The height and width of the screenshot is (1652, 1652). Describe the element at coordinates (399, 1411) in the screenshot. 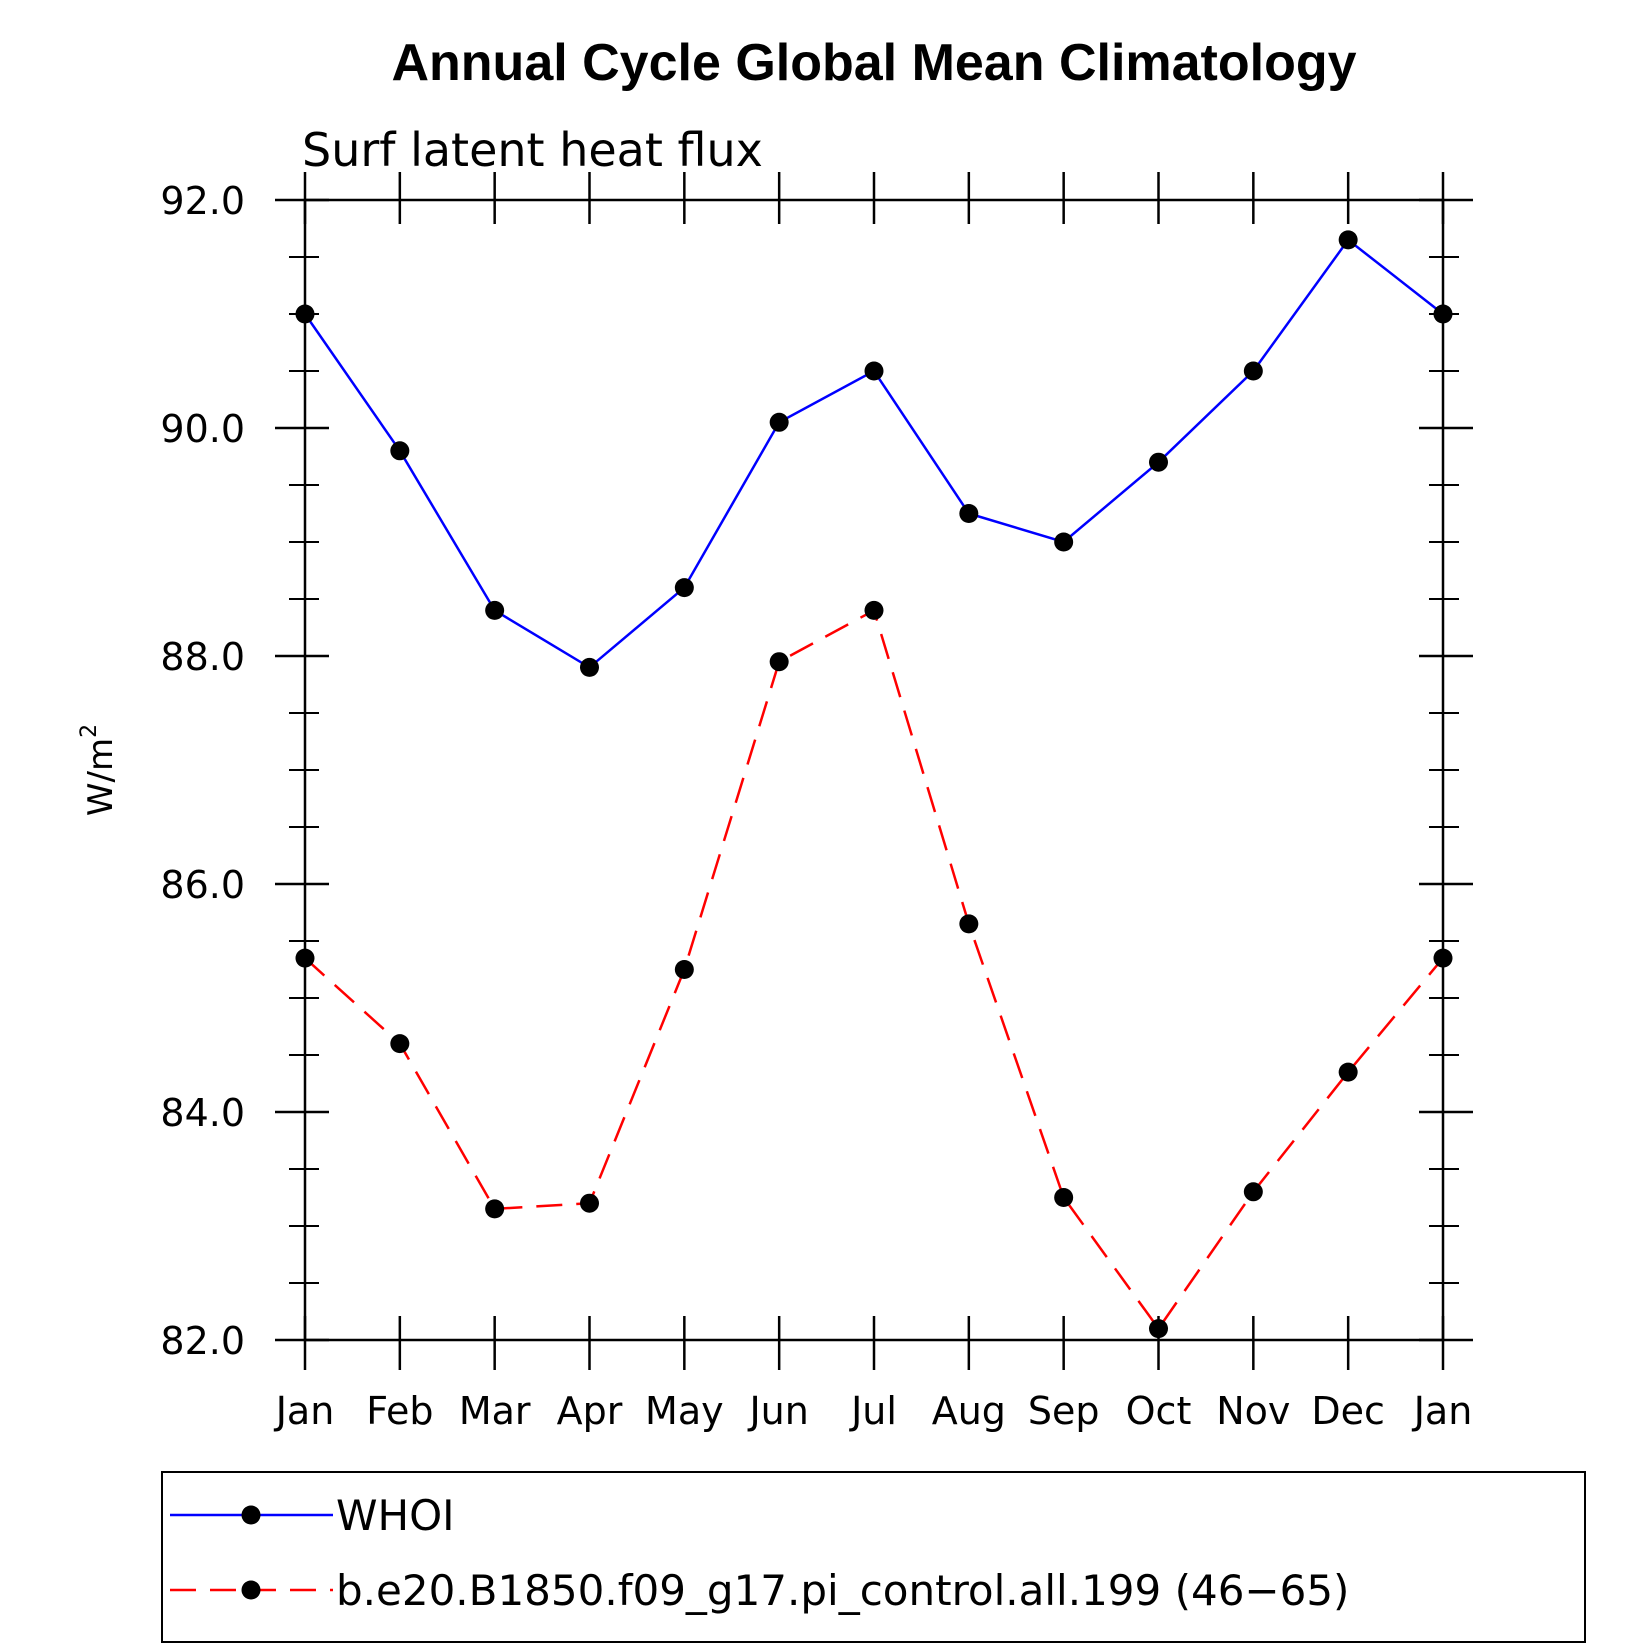

I see `x-tick-label: Feb` at that location.